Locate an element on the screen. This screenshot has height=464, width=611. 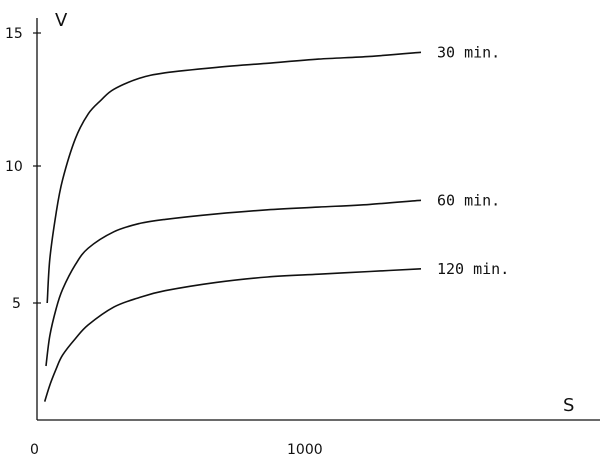
x-tick-label-0: 0 is located at coordinates (34, 450).